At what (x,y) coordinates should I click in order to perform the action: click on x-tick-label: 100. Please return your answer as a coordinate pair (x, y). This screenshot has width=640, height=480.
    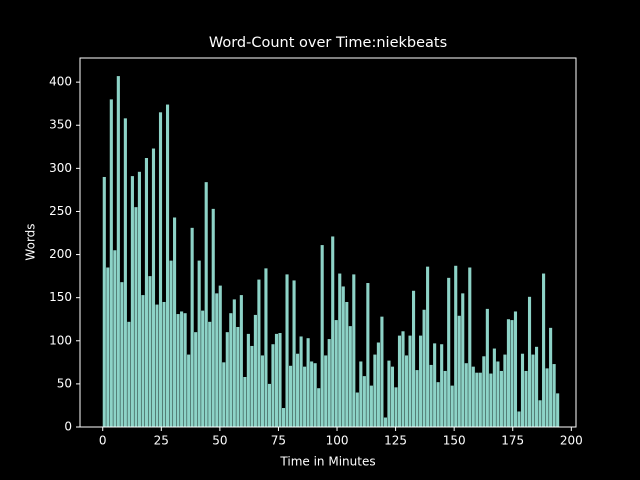
    Looking at the image, I should click on (337, 441).